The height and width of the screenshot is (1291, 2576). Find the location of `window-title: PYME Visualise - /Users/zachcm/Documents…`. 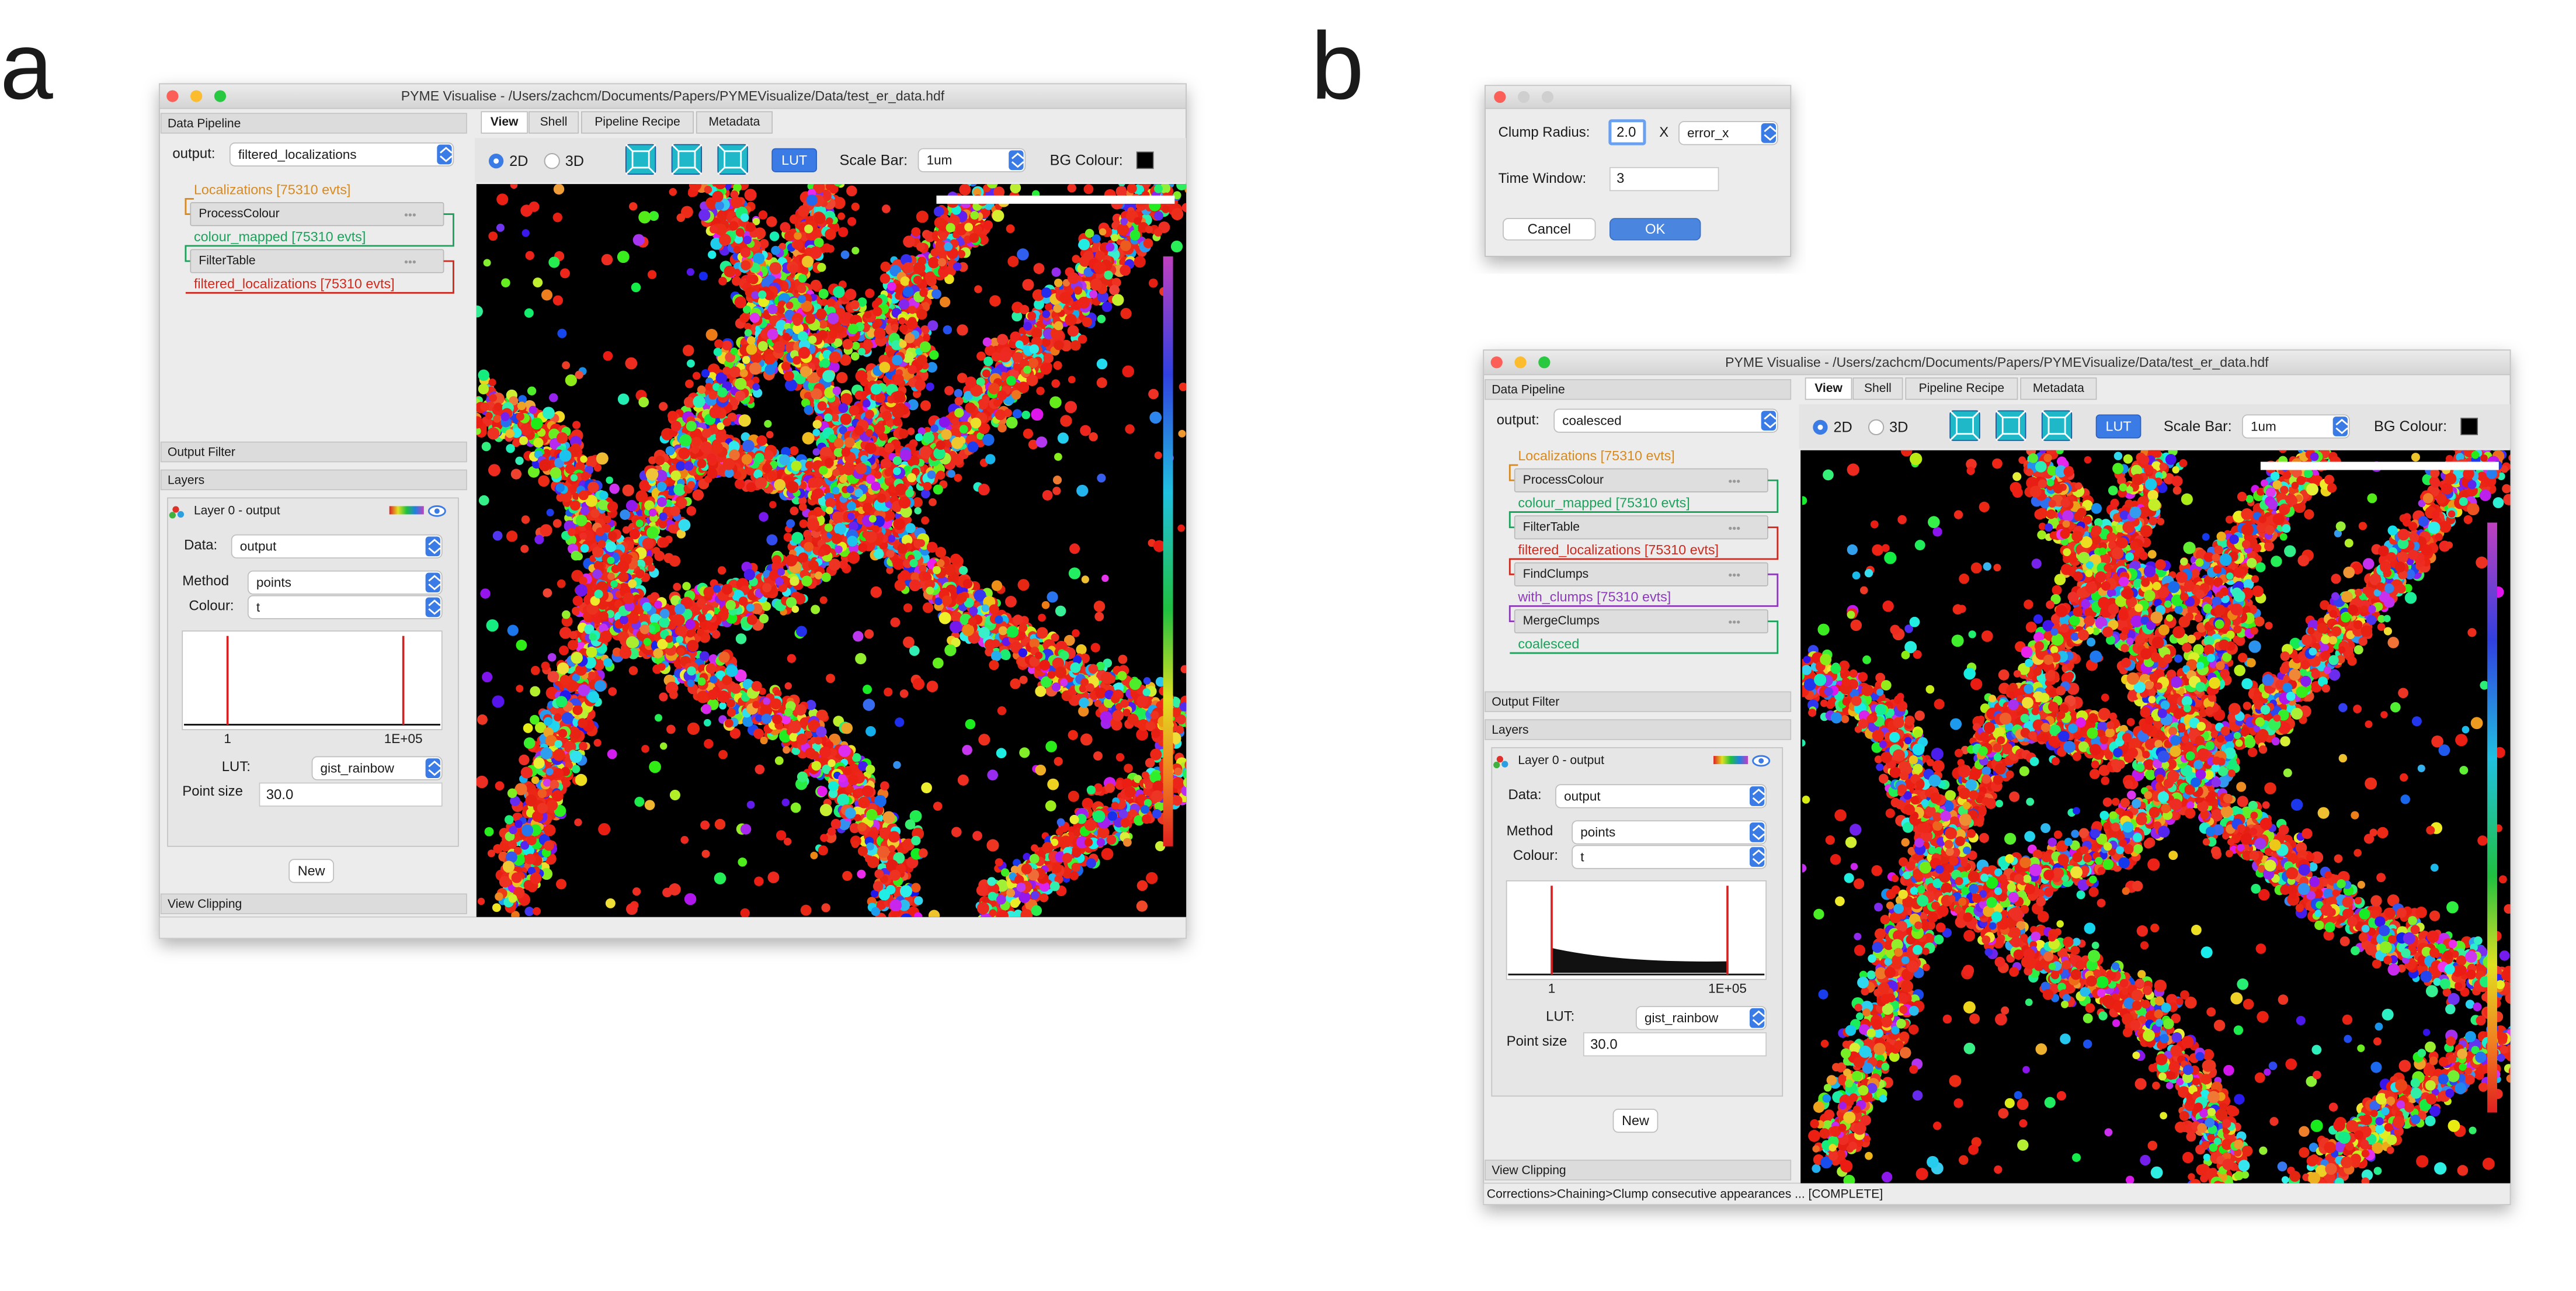

window-title: PYME Visualise - /Users/zachcm/Documents… is located at coordinates (673, 95).